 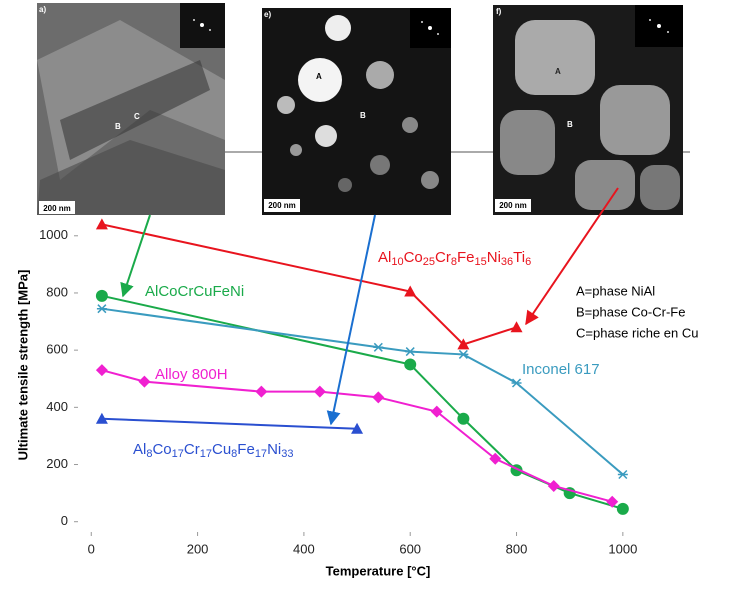 I want to click on y-tick-label: 800, so click(x=57, y=291).